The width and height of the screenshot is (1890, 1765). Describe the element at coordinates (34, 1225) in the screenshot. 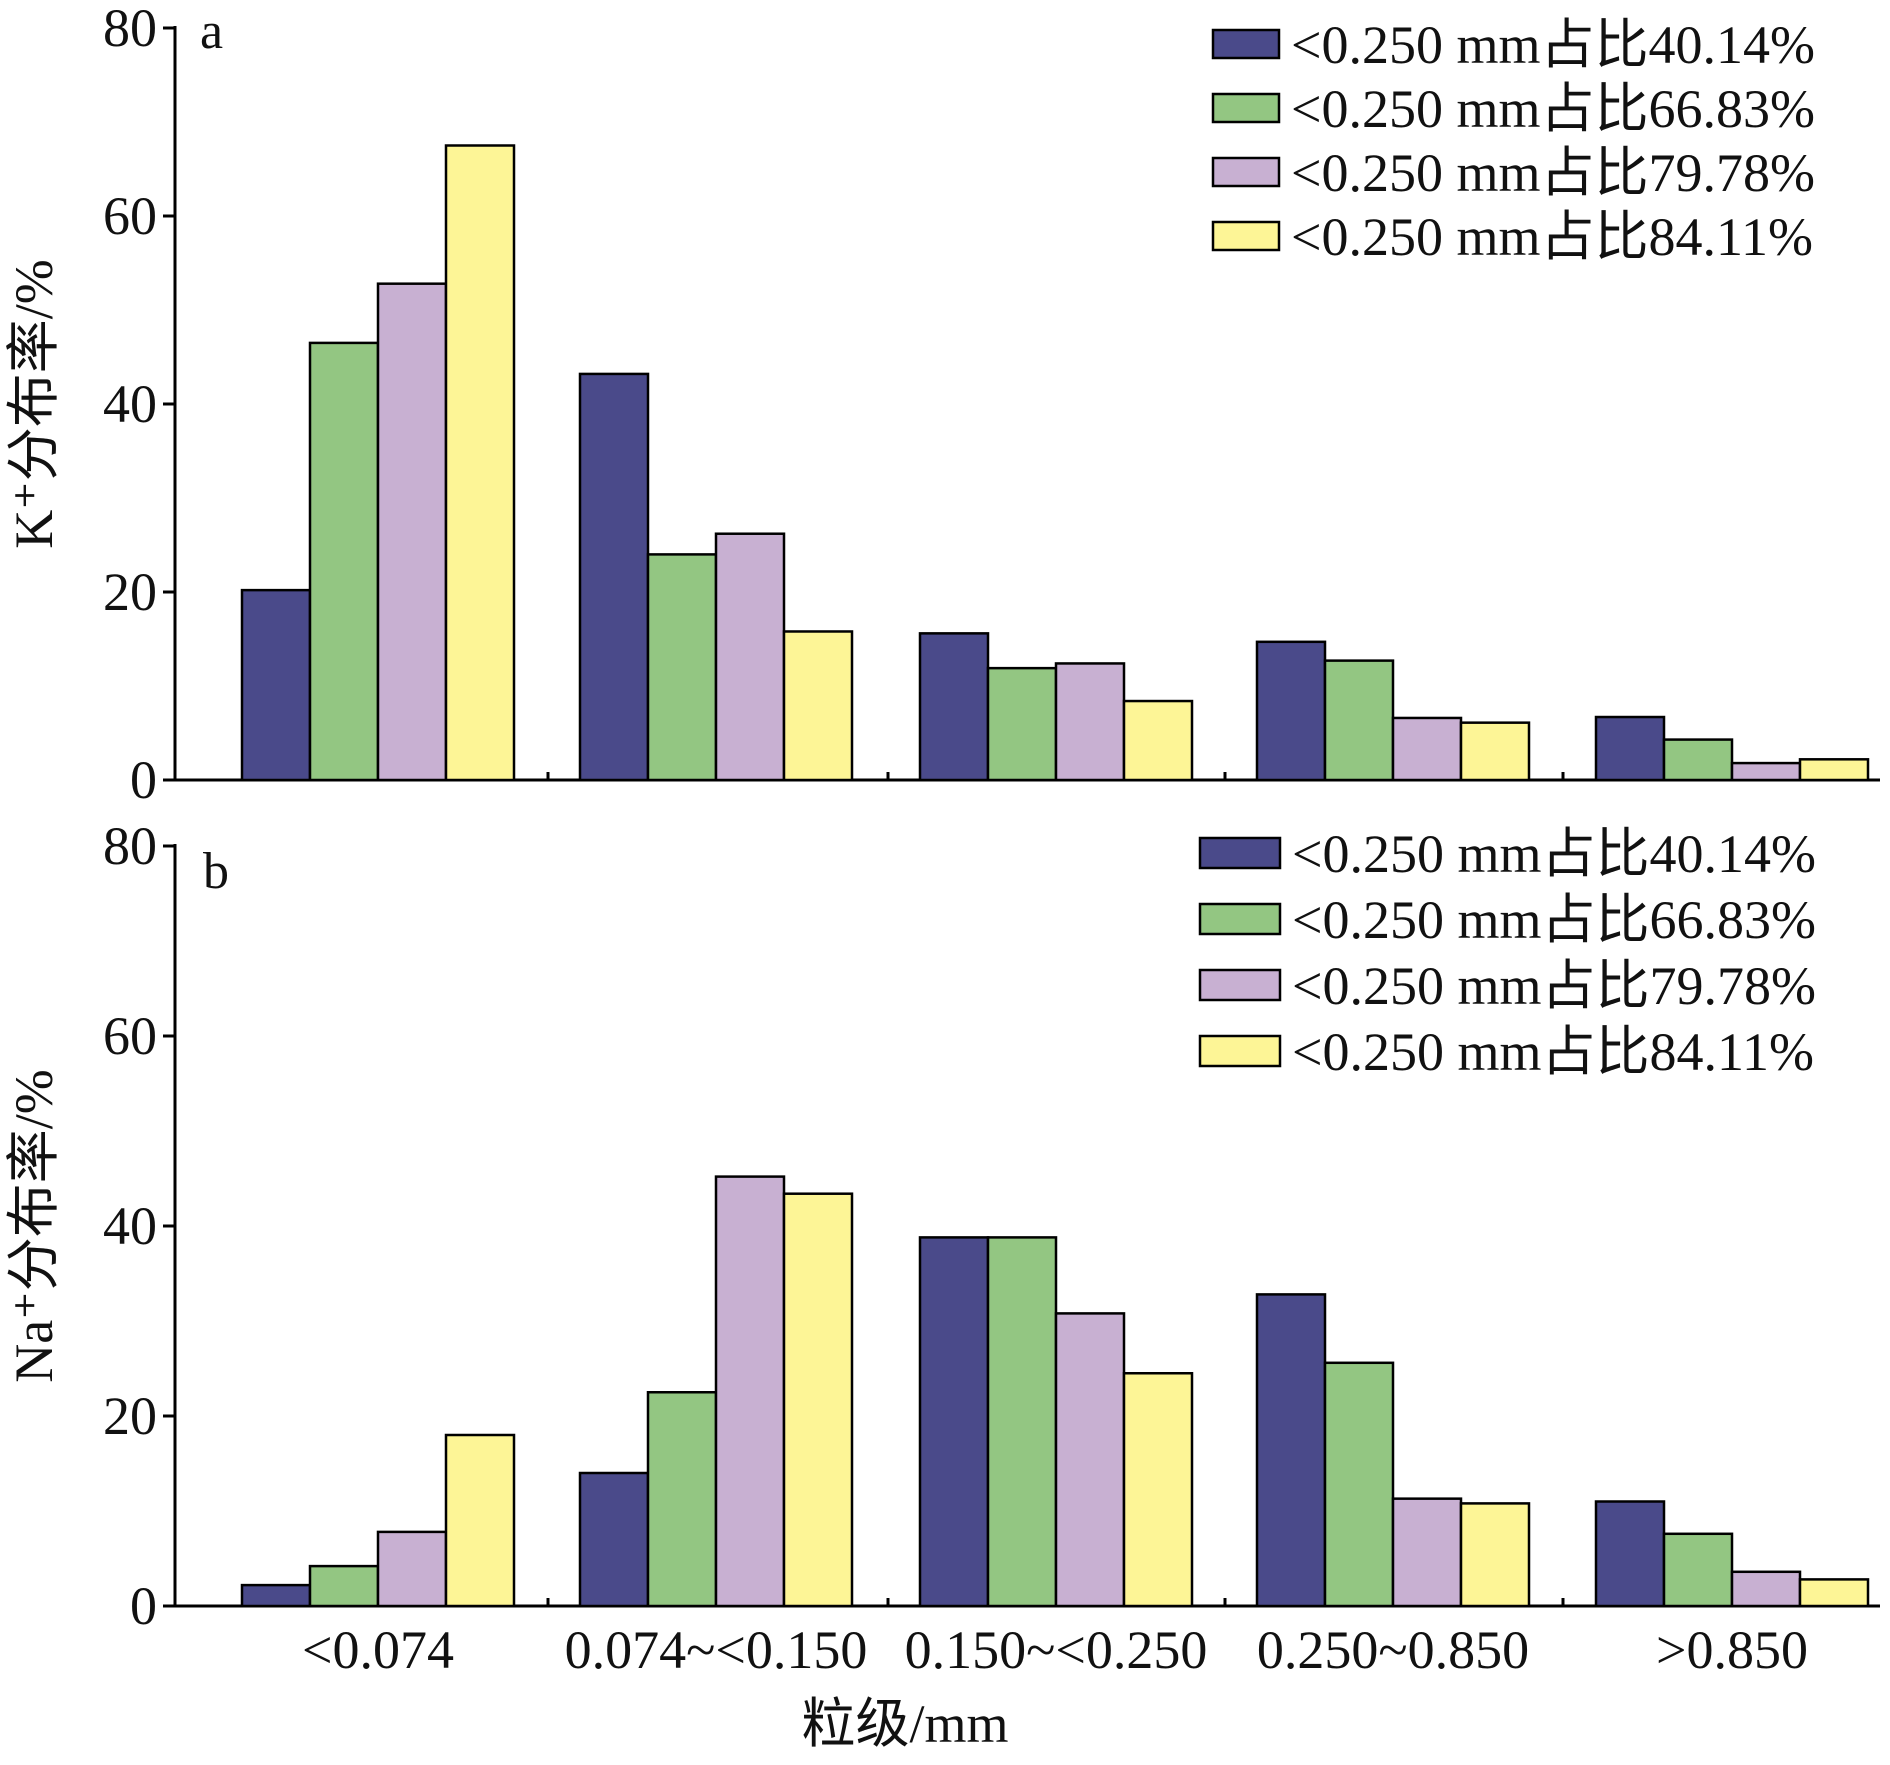

I see `y-axis-title: Na⁺分布率/%` at that location.